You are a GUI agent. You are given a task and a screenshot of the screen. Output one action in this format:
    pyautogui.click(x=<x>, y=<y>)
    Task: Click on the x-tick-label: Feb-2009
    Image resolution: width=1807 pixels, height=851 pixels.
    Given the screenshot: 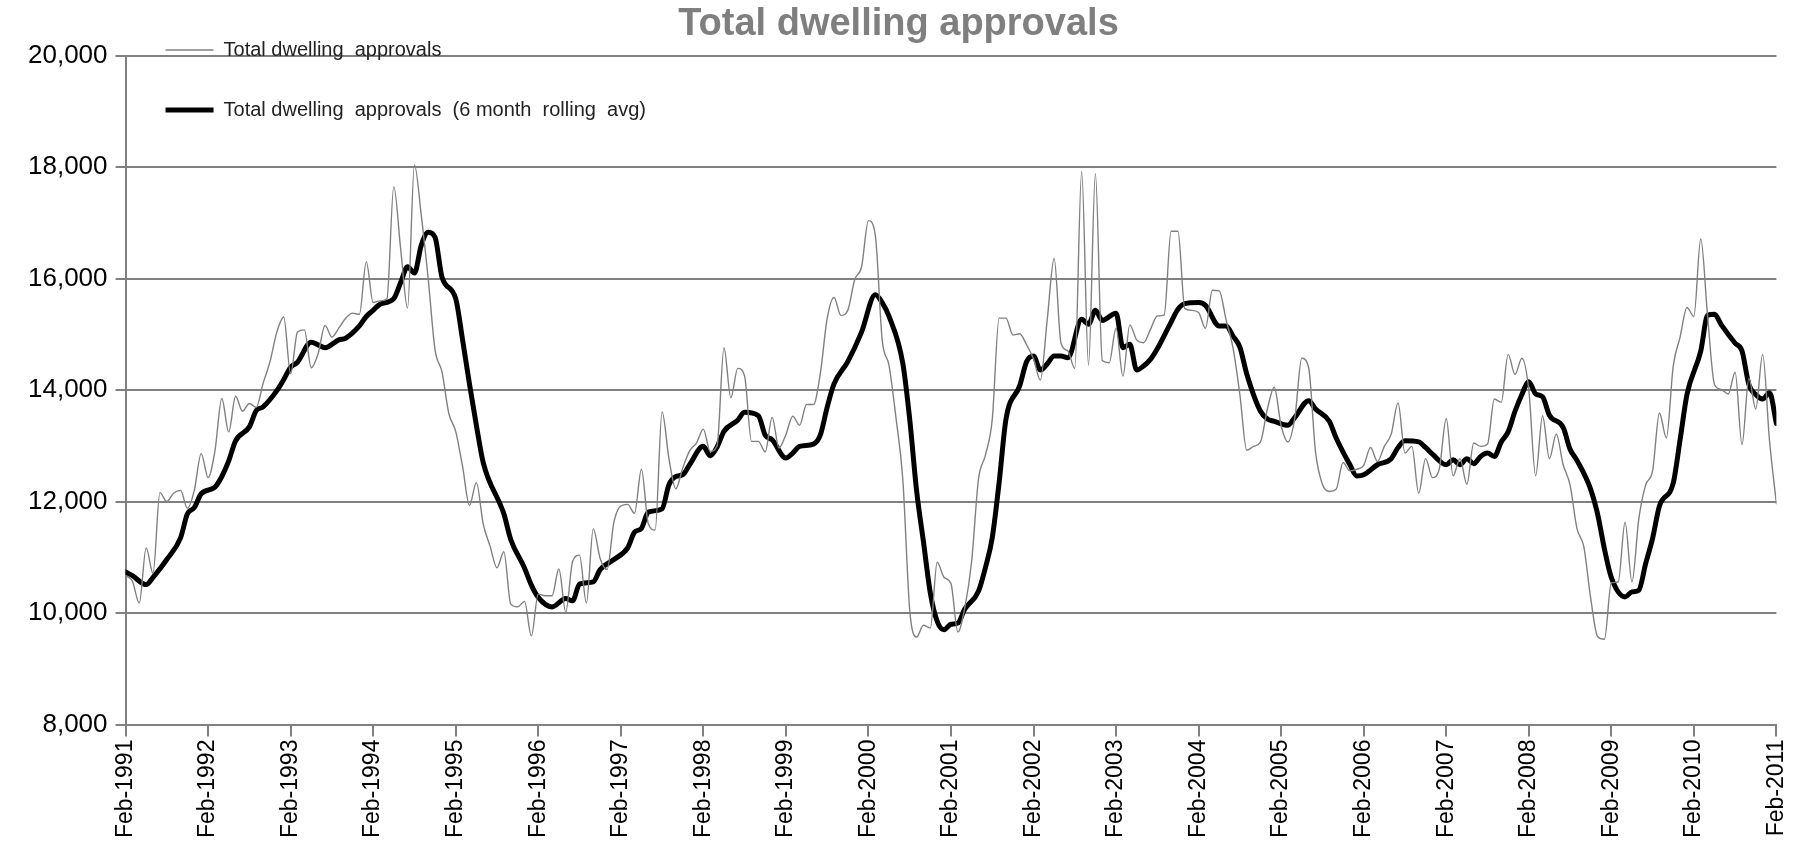 What is the action you would take?
    pyautogui.click(x=1609, y=789)
    